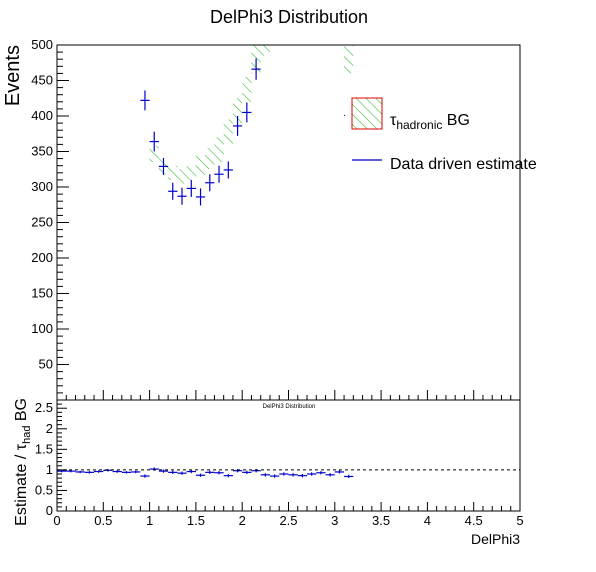 This screenshot has height=572, width=596. Describe the element at coordinates (381, 520) in the screenshot. I see `x-tick-label: 3.5` at that location.